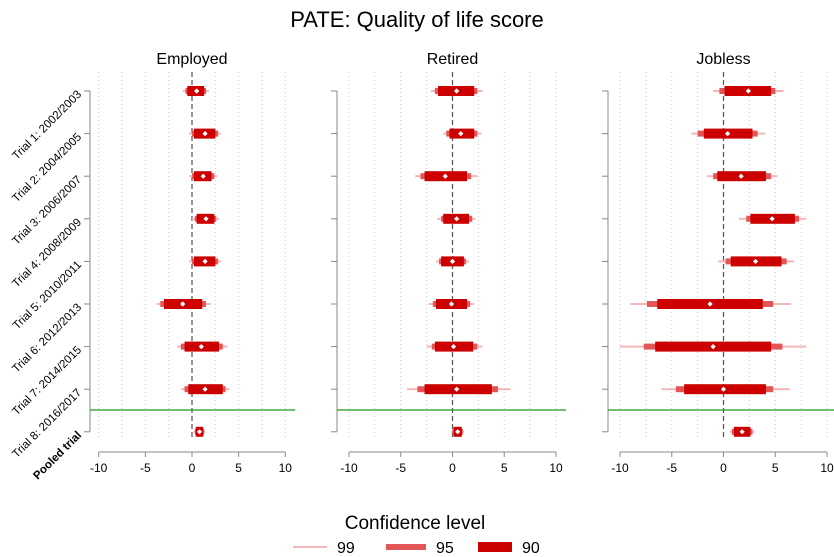 This screenshot has width=834, height=557. What do you see at coordinates (416, 535) in the screenshot?
I see `legend: Confidence level 99 95 90` at bounding box center [416, 535].